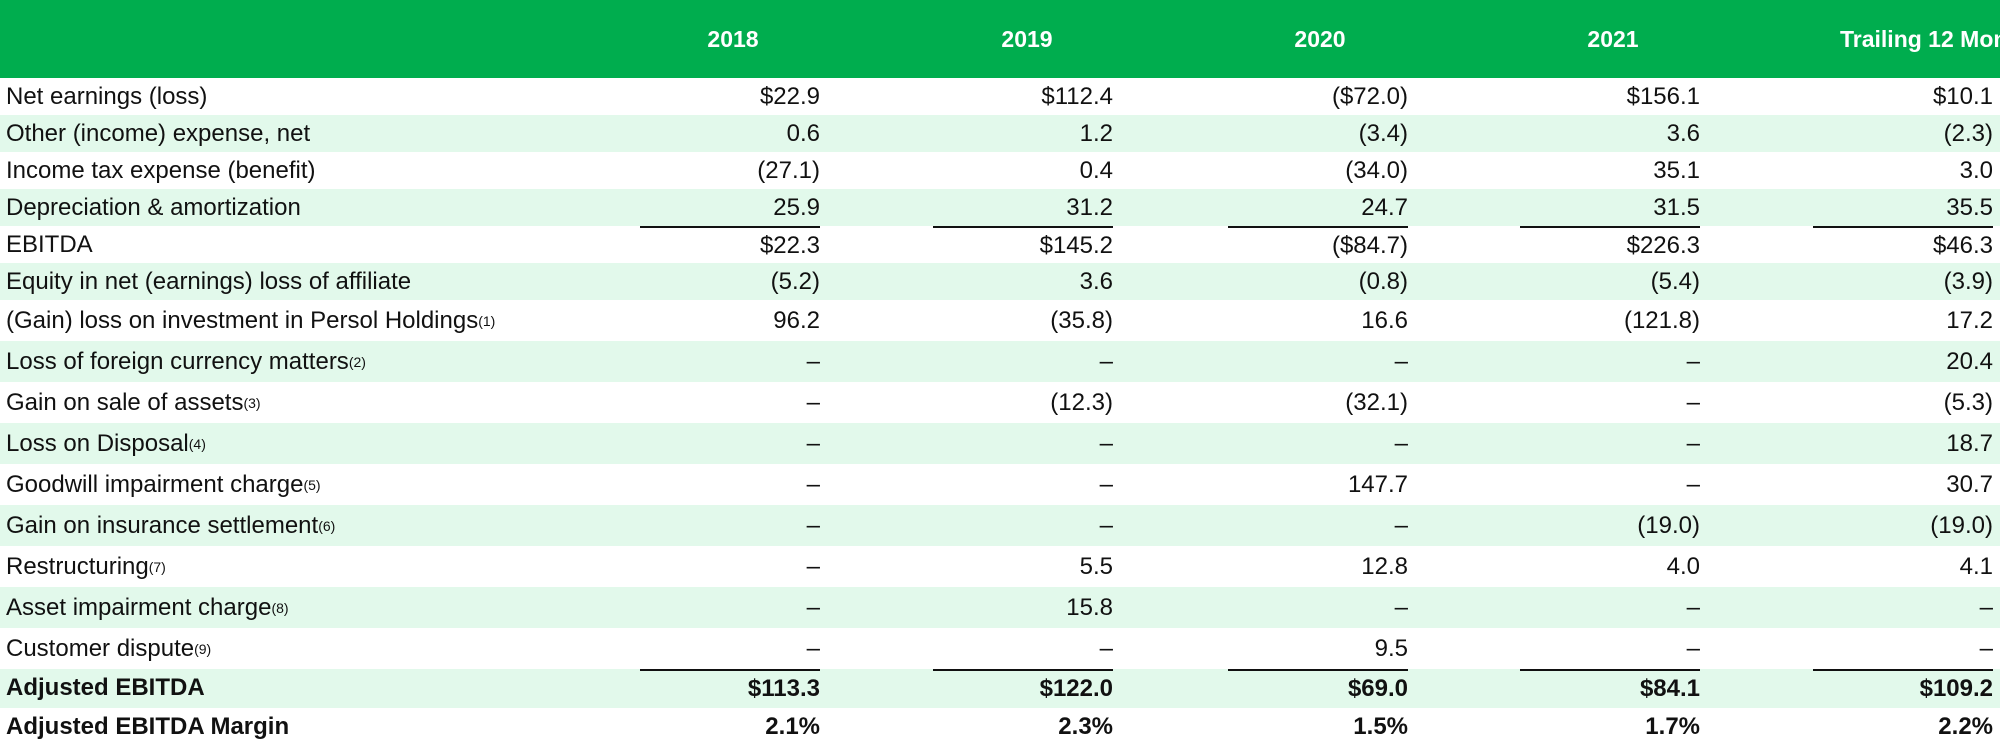  What do you see at coordinates (153, 207) in the screenshot?
I see `row-label: Depreciation & amortization` at bounding box center [153, 207].